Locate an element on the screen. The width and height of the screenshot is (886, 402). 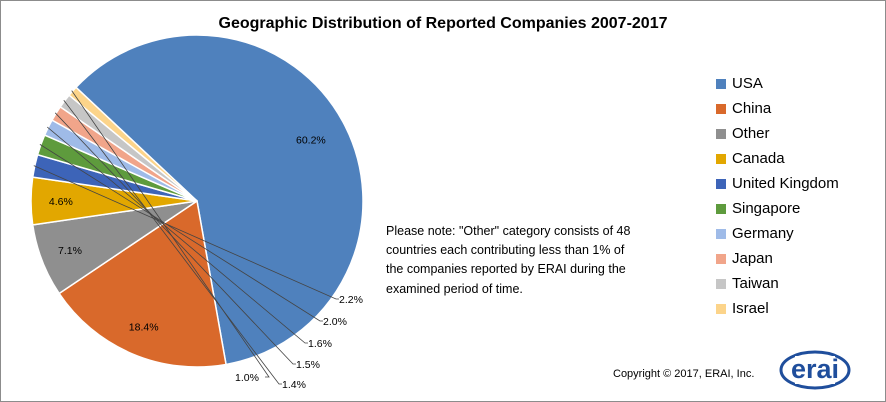
data-label-canada: 4.6% is located at coordinates (61, 202).